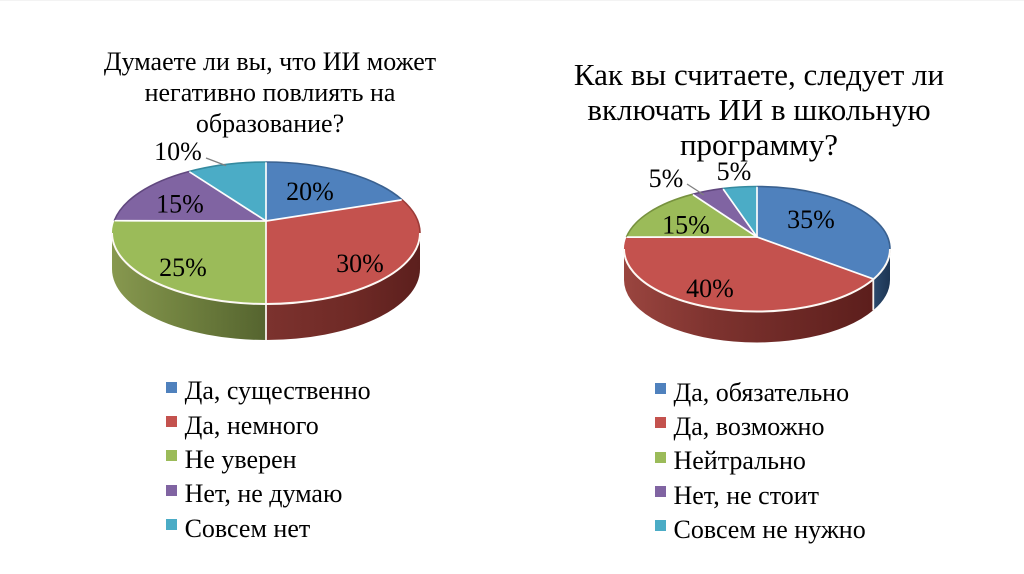 This screenshot has height=574, width=1024. What do you see at coordinates (310, 191) in the screenshot?
I see `svg-text: 20%` at bounding box center [310, 191].